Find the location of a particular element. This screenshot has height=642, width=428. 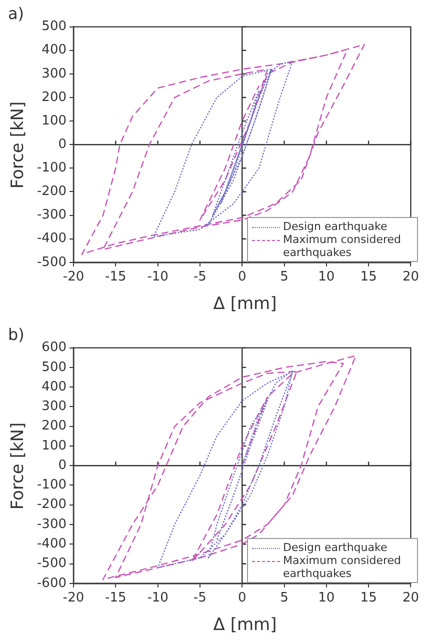

y-tick-label: 600 is located at coordinates (54, 348).